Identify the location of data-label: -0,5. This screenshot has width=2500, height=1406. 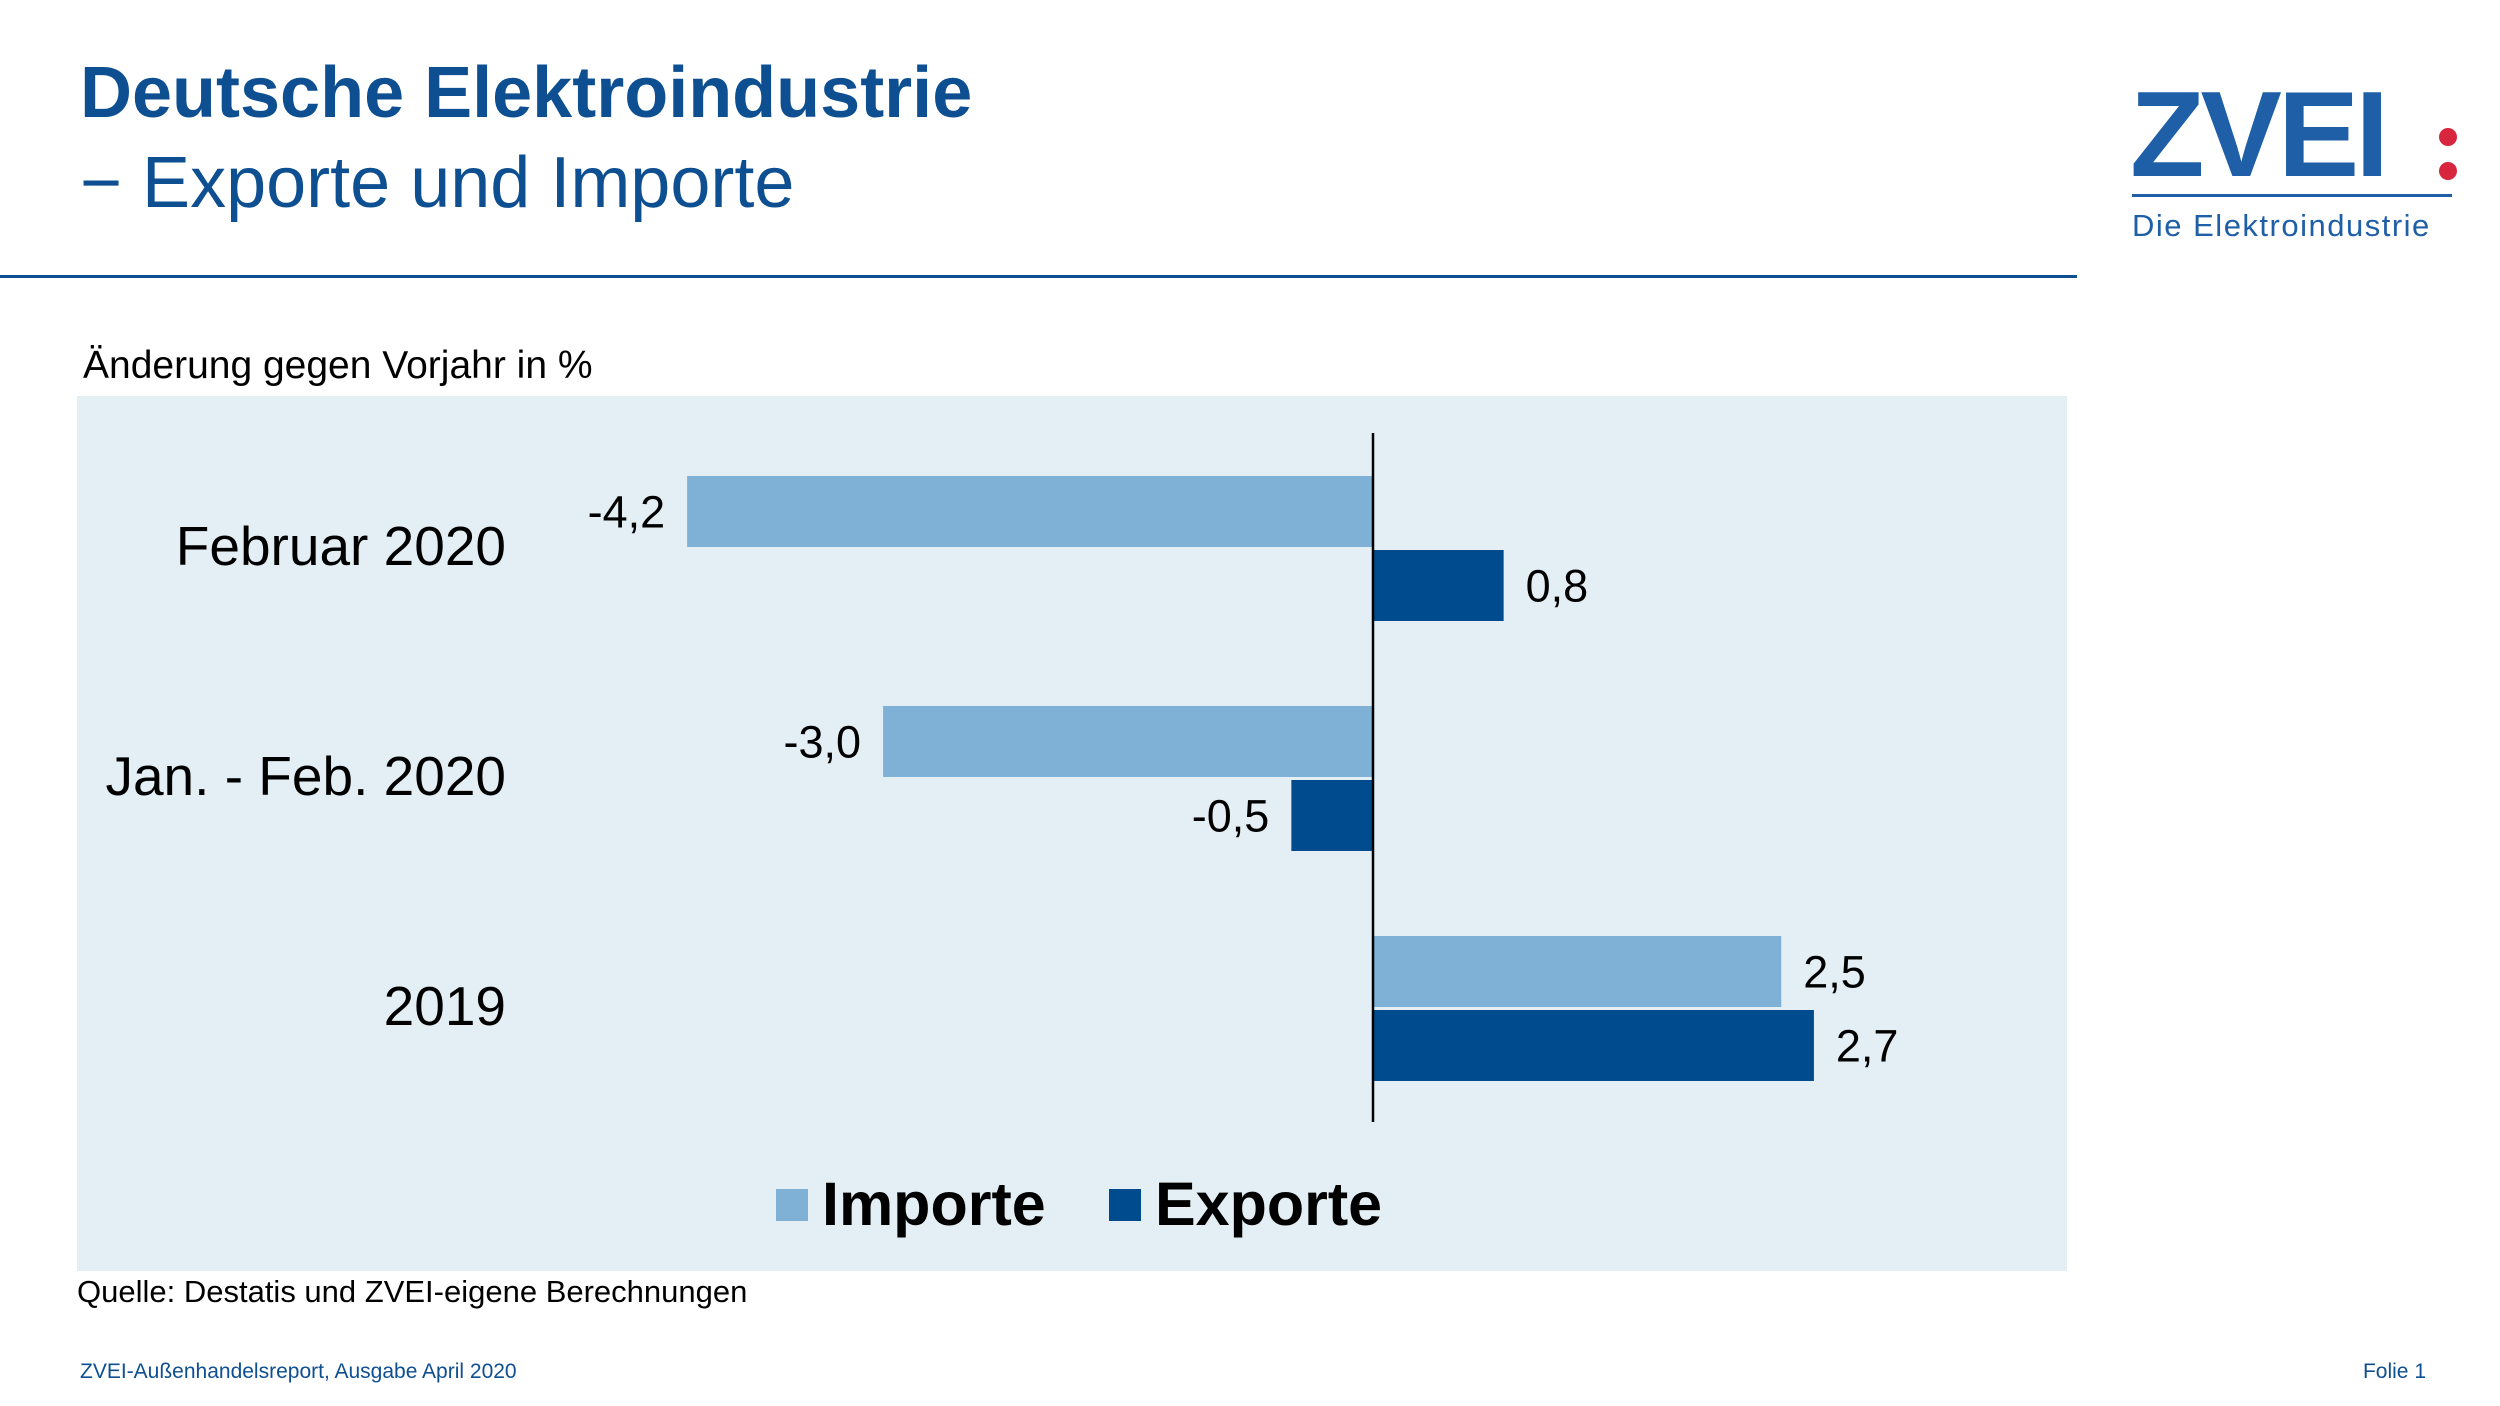
(1231, 816).